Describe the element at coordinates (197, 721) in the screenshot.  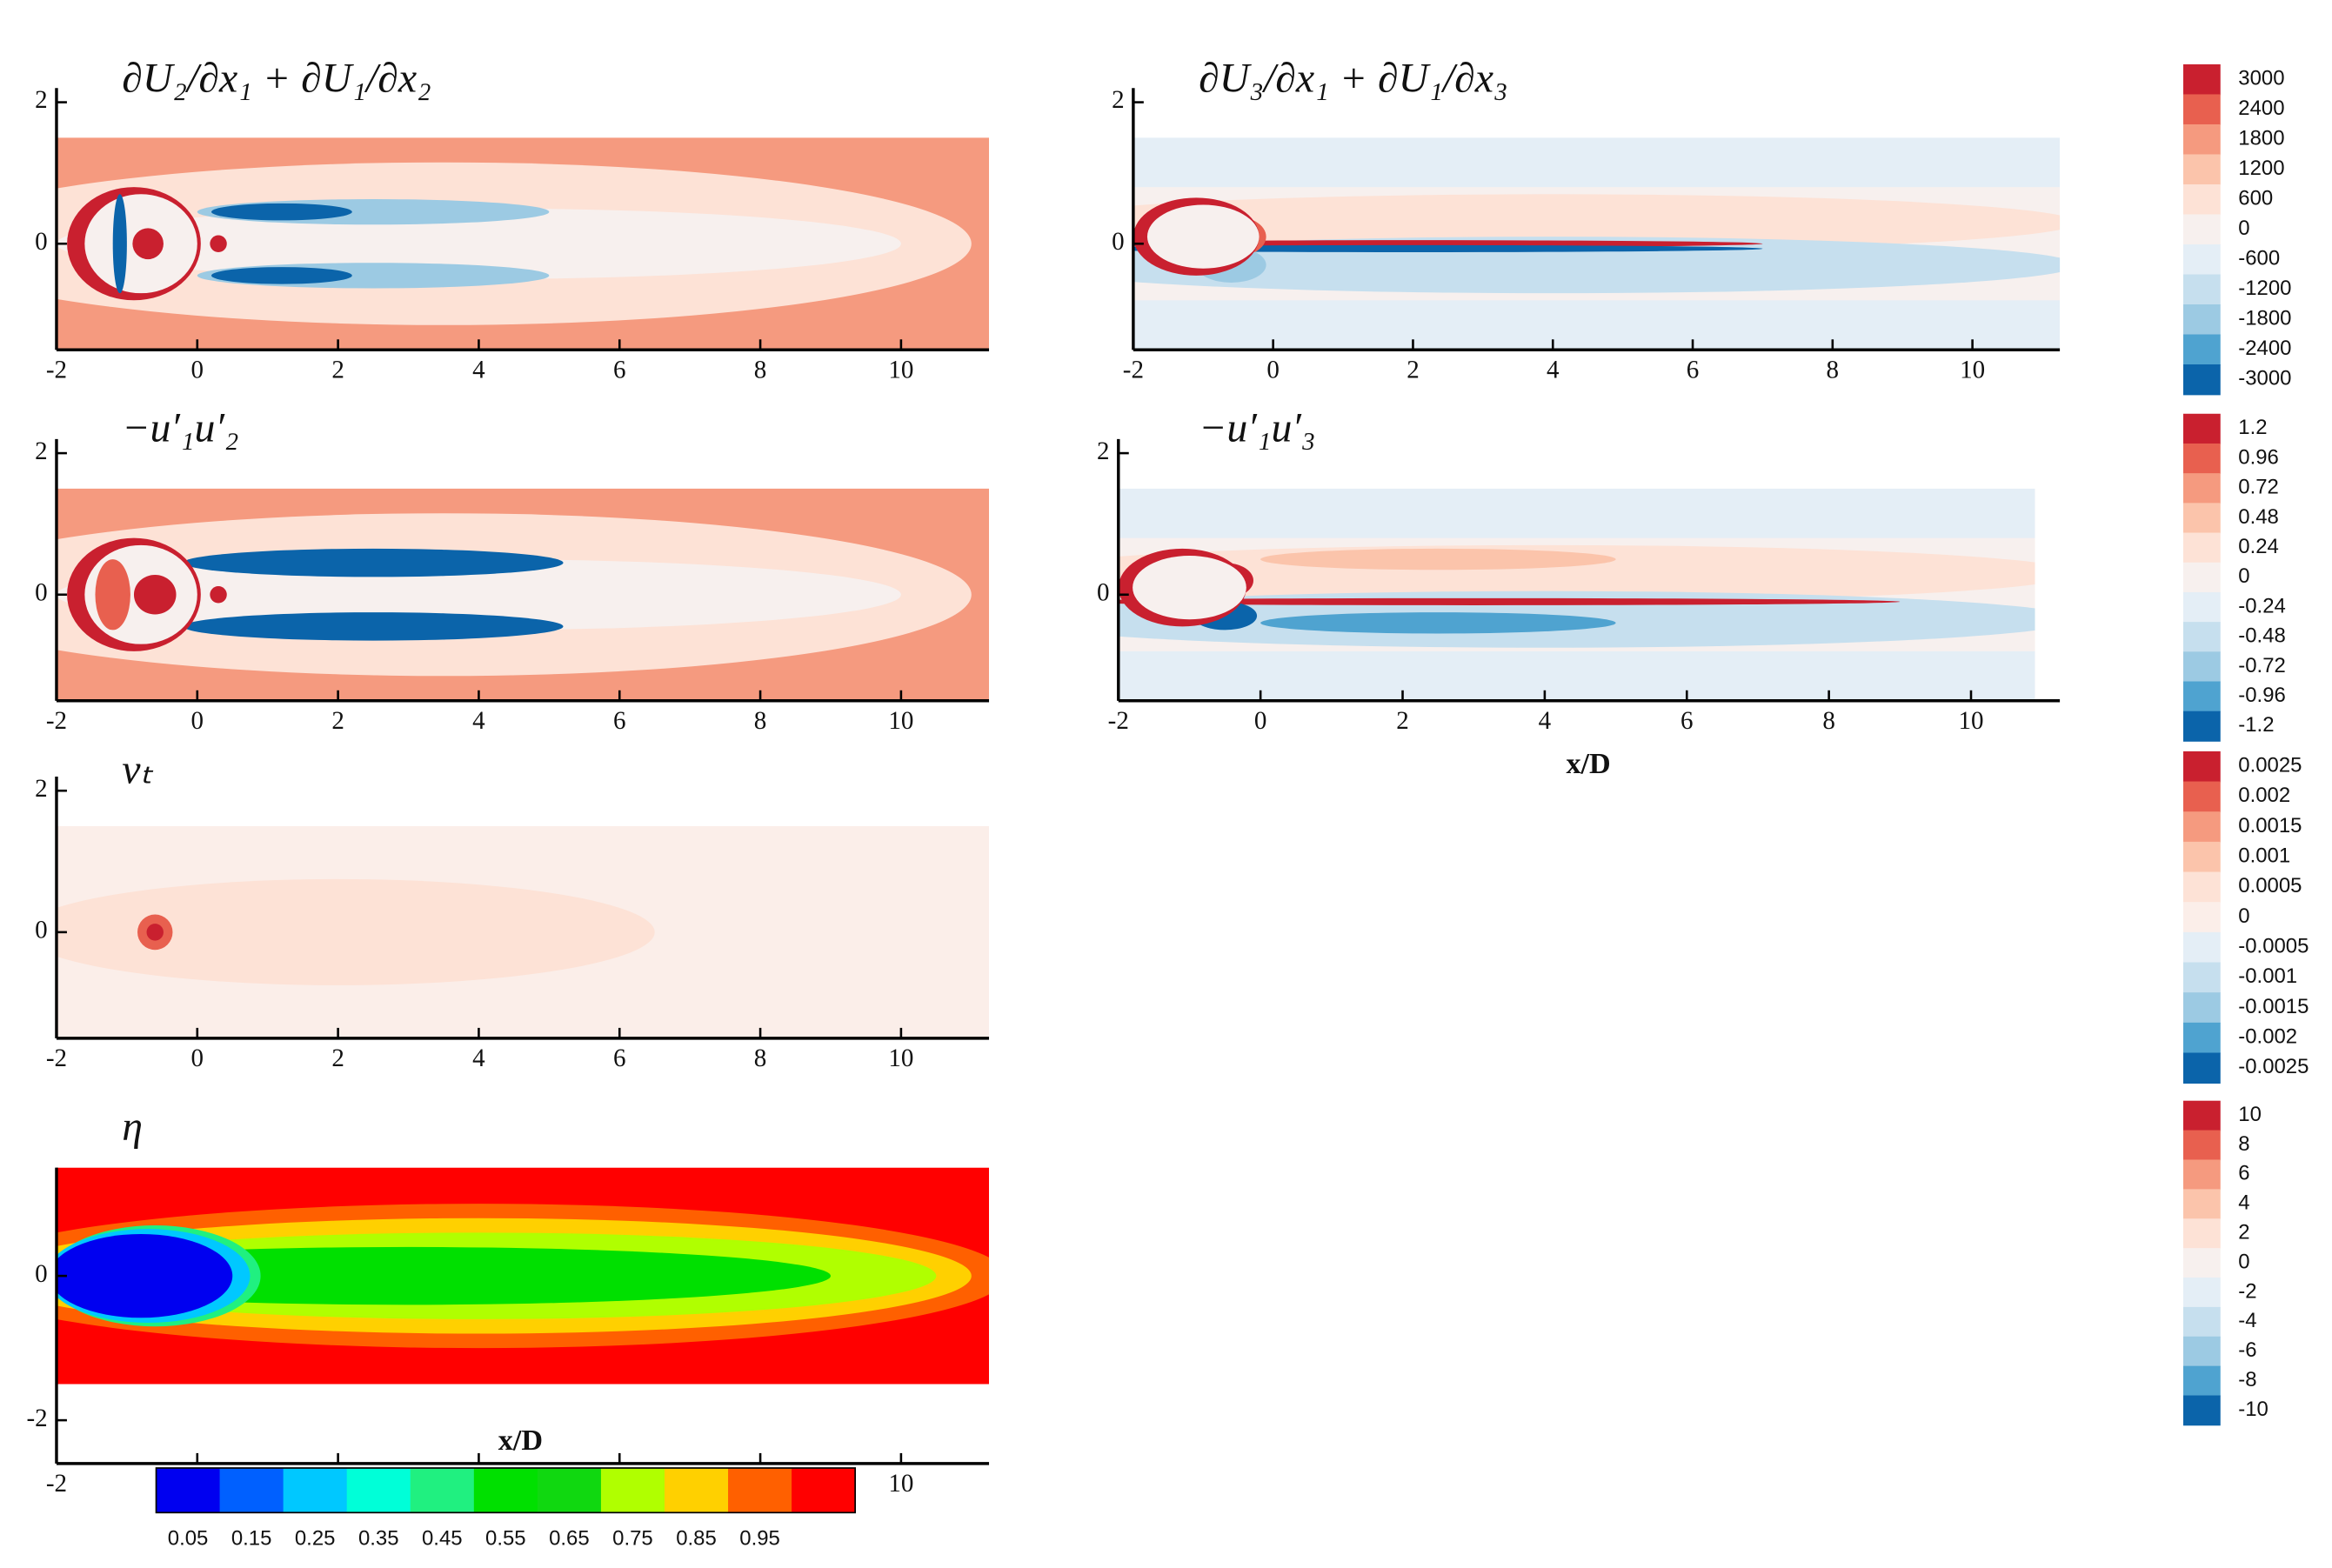
I see `x-tick-label: 0` at that location.